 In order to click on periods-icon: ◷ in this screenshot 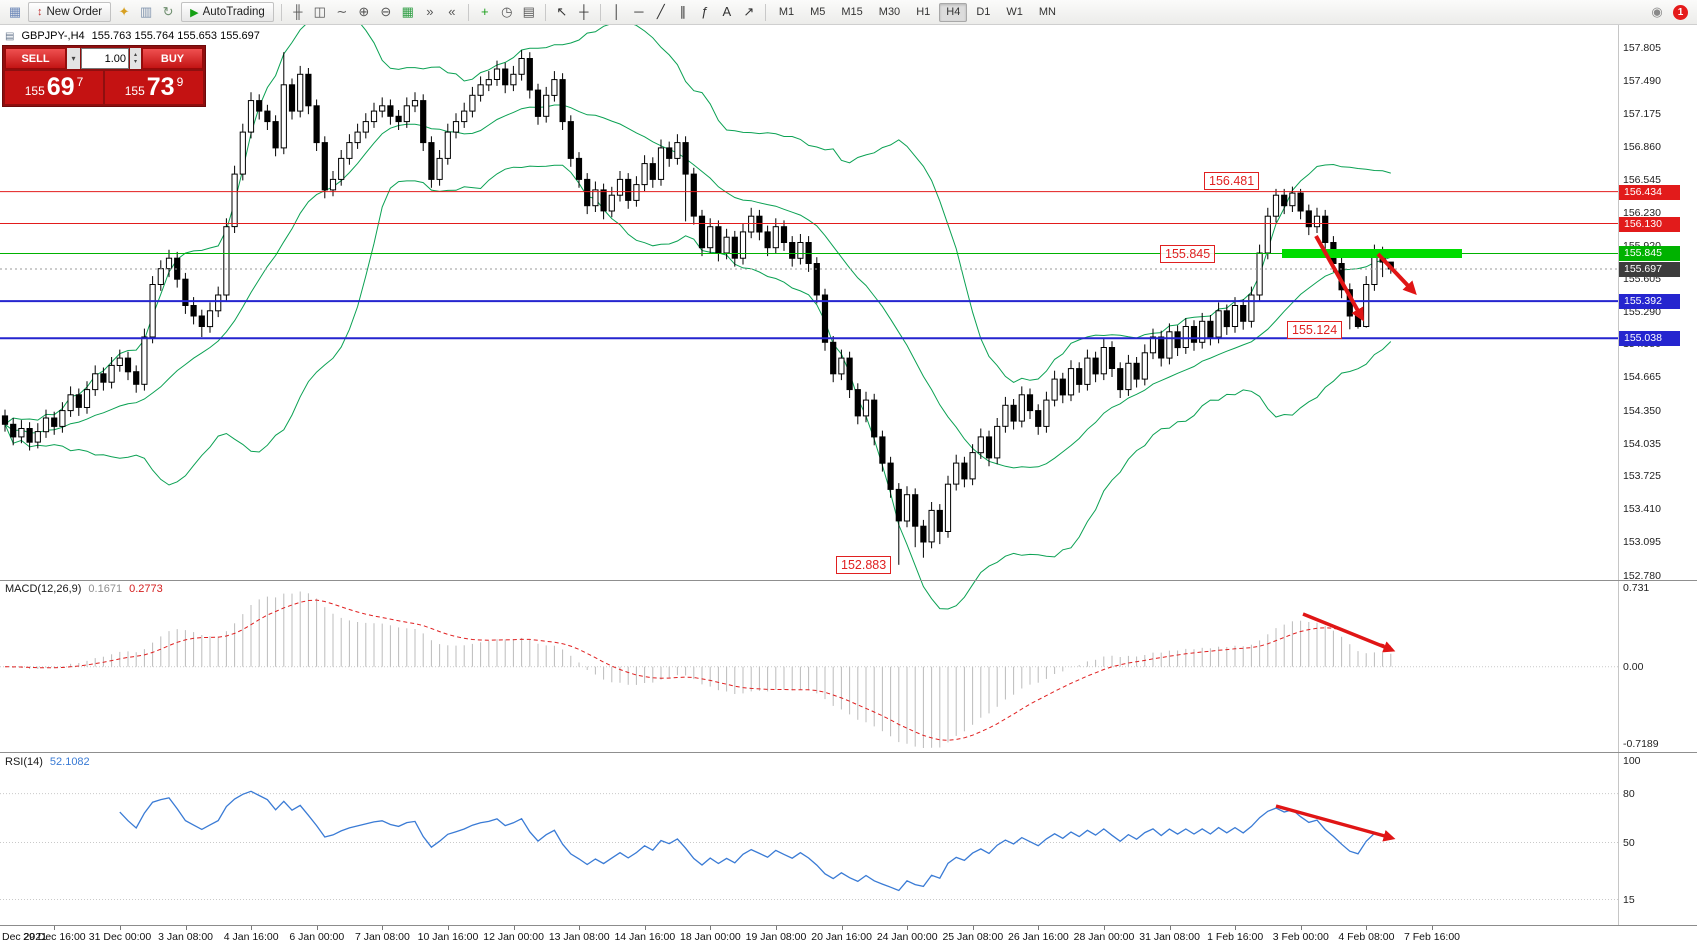, I will do `click(507, 11)`.